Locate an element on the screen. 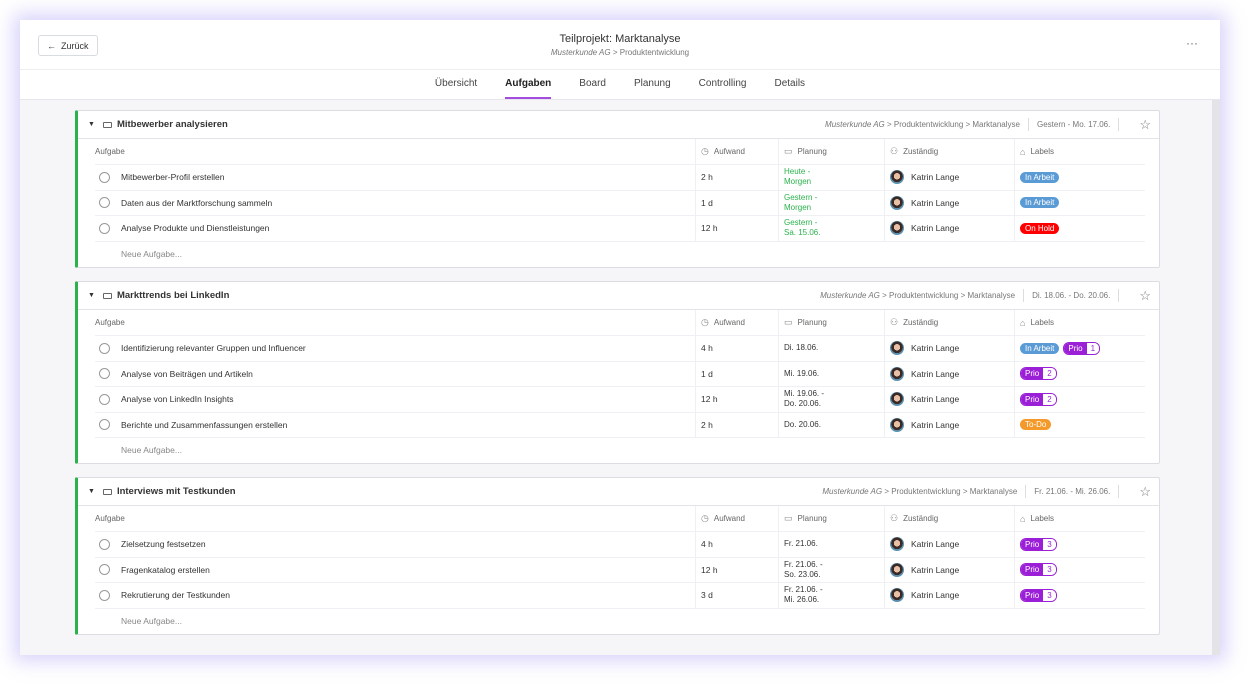  task-labels: To-Do is located at coordinates (1079, 424).